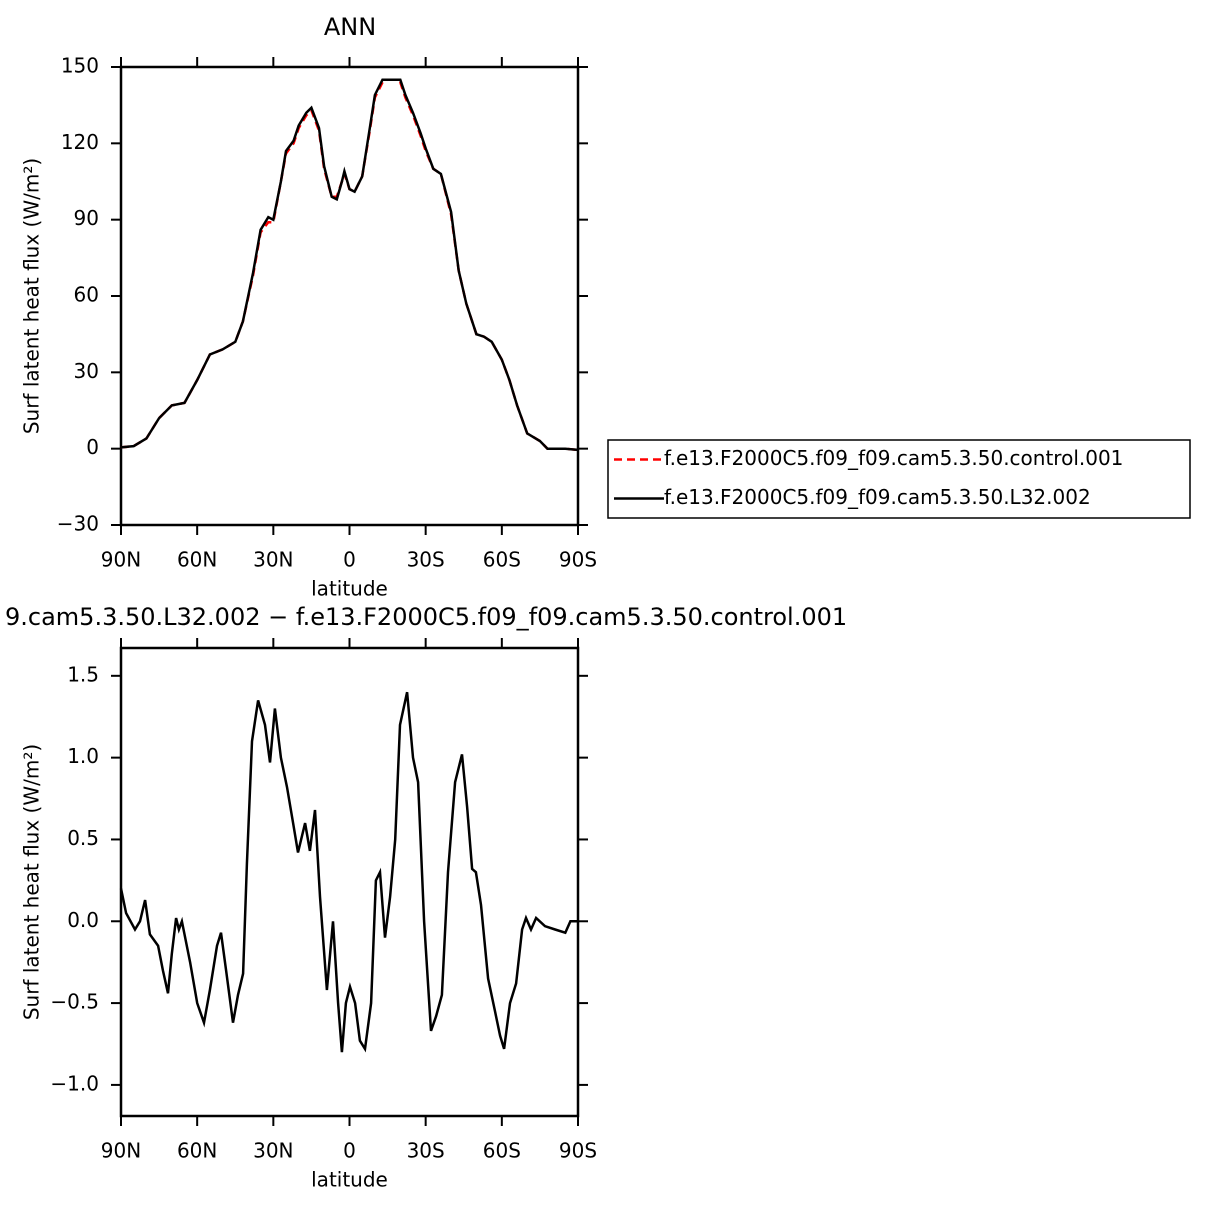 The image size is (1208, 1208). I want to click on y-tick-label: 90, so click(86, 218).